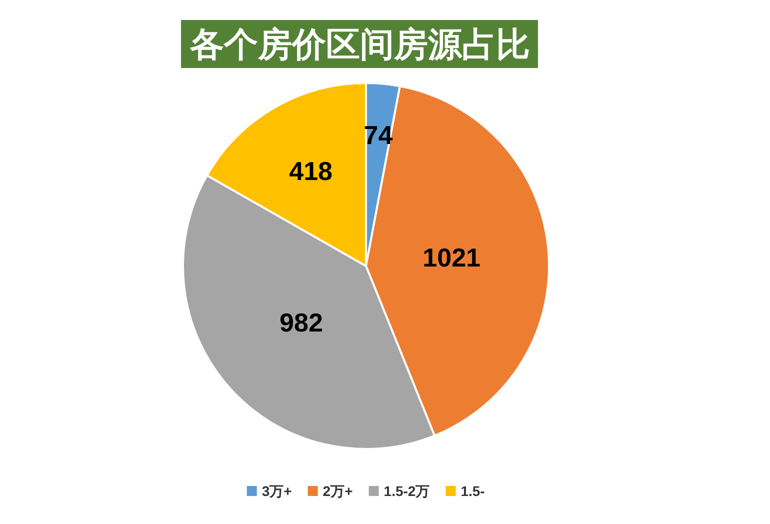 Image resolution: width=770 pixels, height=524 pixels. I want to click on legend-label: 1.5-, so click(473, 491).